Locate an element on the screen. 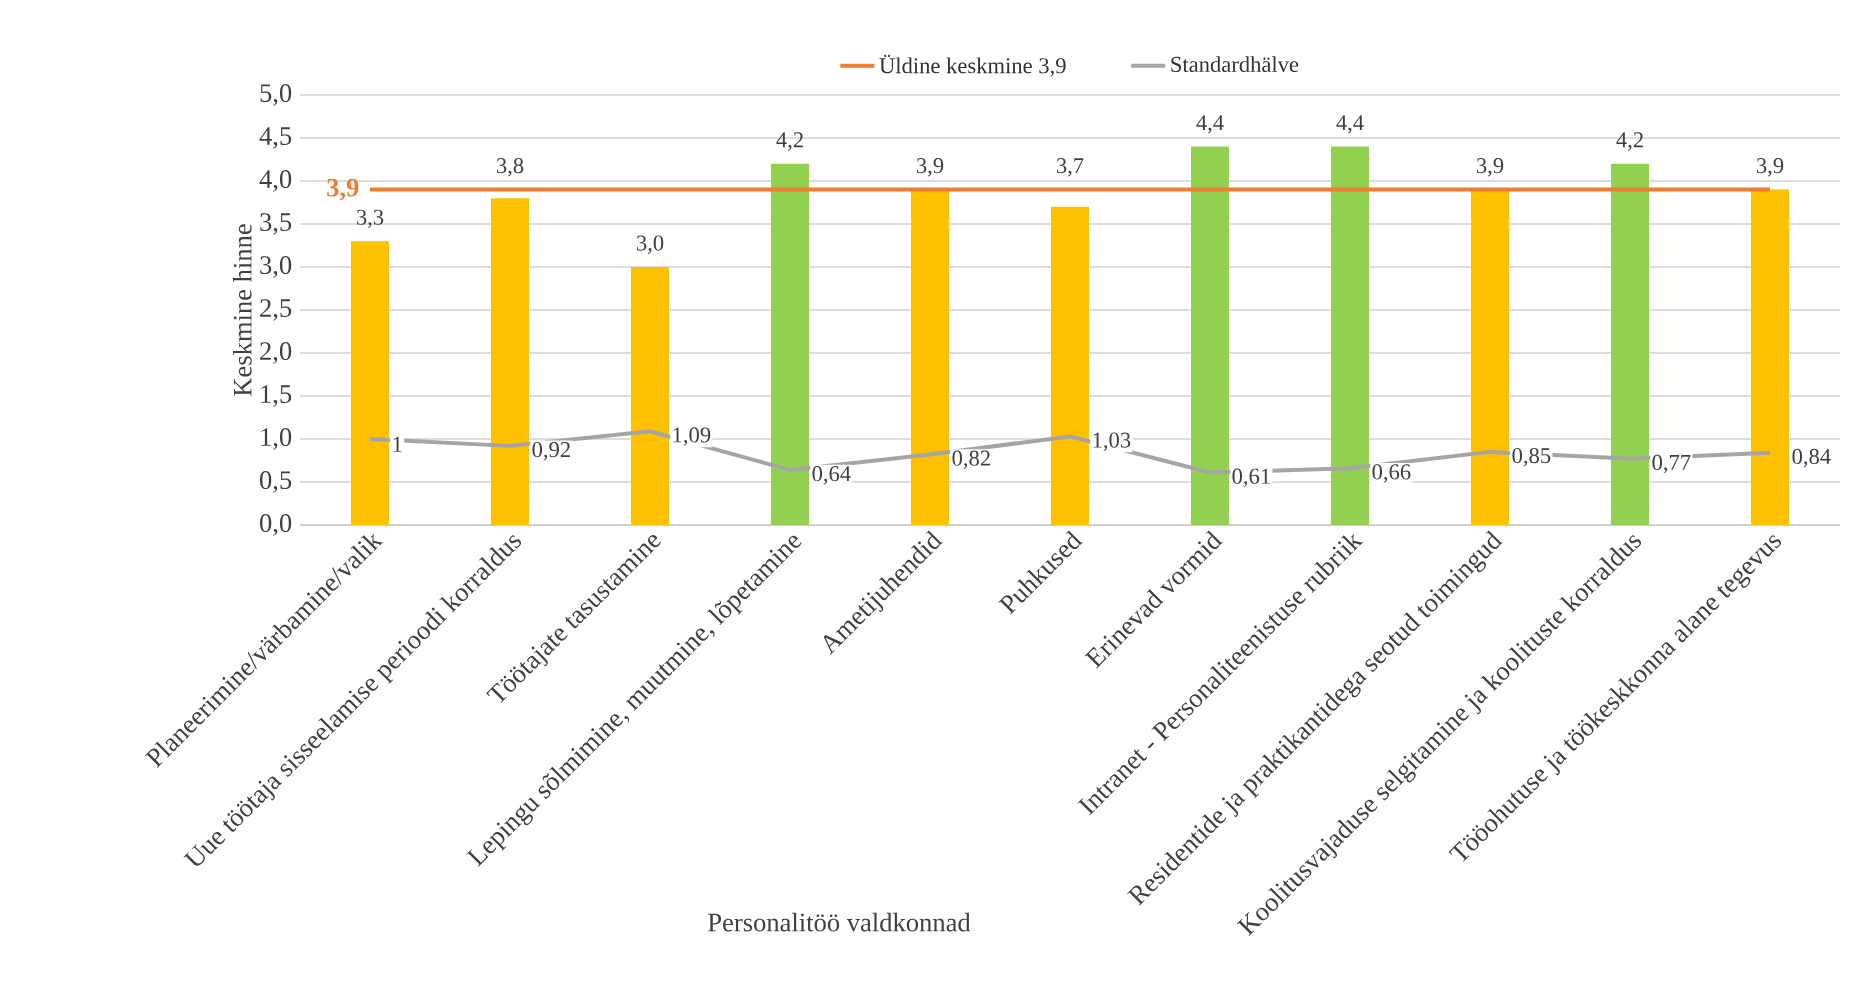 The width and height of the screenshot is (1872, 1006). y-tick-label: 4,5 is located at coordinates (275, 138).